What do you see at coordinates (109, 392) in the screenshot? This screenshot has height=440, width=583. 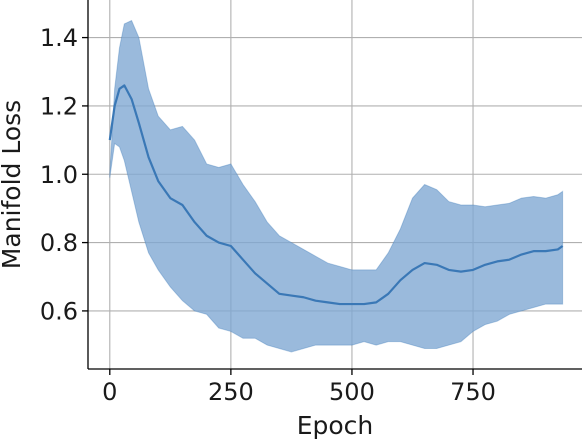 I see `x-tick-label: 0` at bounding box center [109, 392].